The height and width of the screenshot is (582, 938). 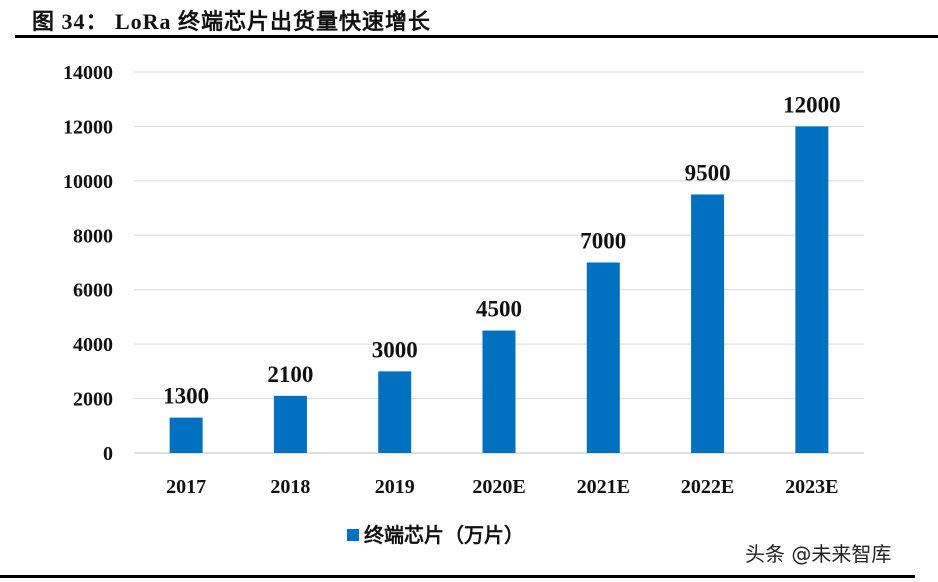 What do you see at coordinates (108, 454) in the screenshot?
I see `y-tick-label: 0` at bounding box center [108, 454].